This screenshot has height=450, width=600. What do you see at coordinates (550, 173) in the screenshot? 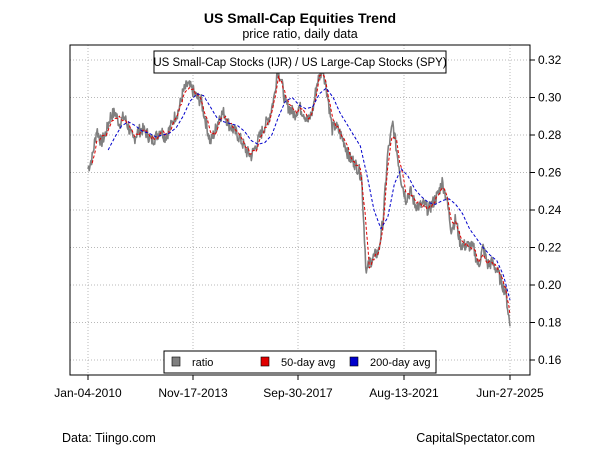
I see `y-tick-label: 0.26` at bounding box center [550, 173].